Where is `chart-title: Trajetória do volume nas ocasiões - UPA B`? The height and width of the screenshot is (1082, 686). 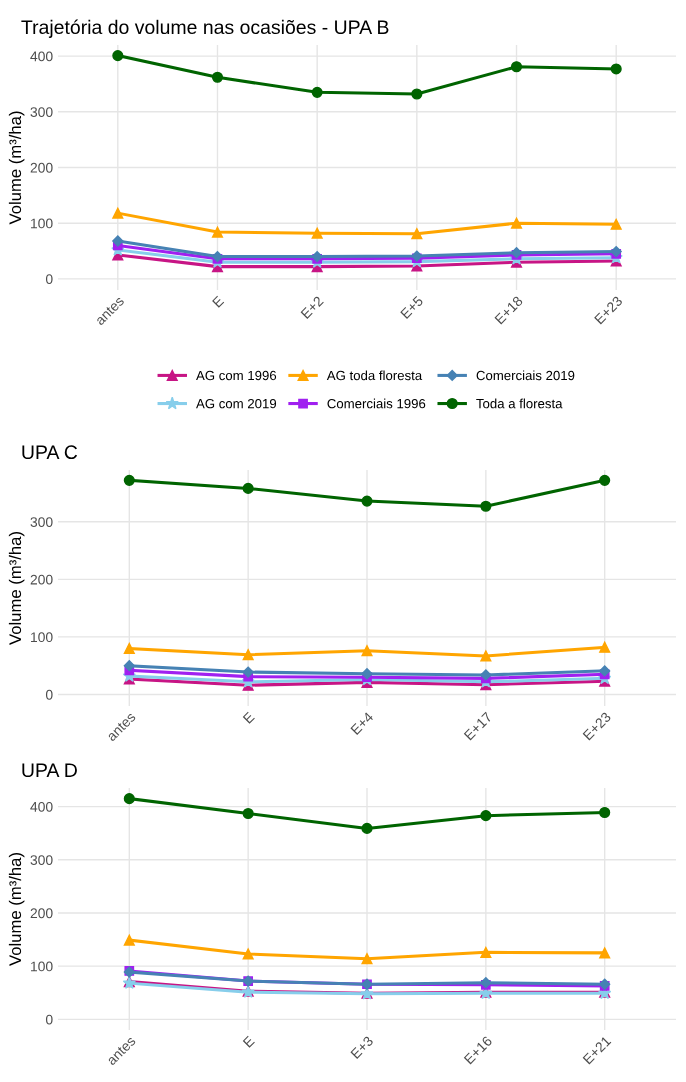
chart-title: Trajetória do volume nas ocasiões - UPA B is located at coordinates (205, 28).